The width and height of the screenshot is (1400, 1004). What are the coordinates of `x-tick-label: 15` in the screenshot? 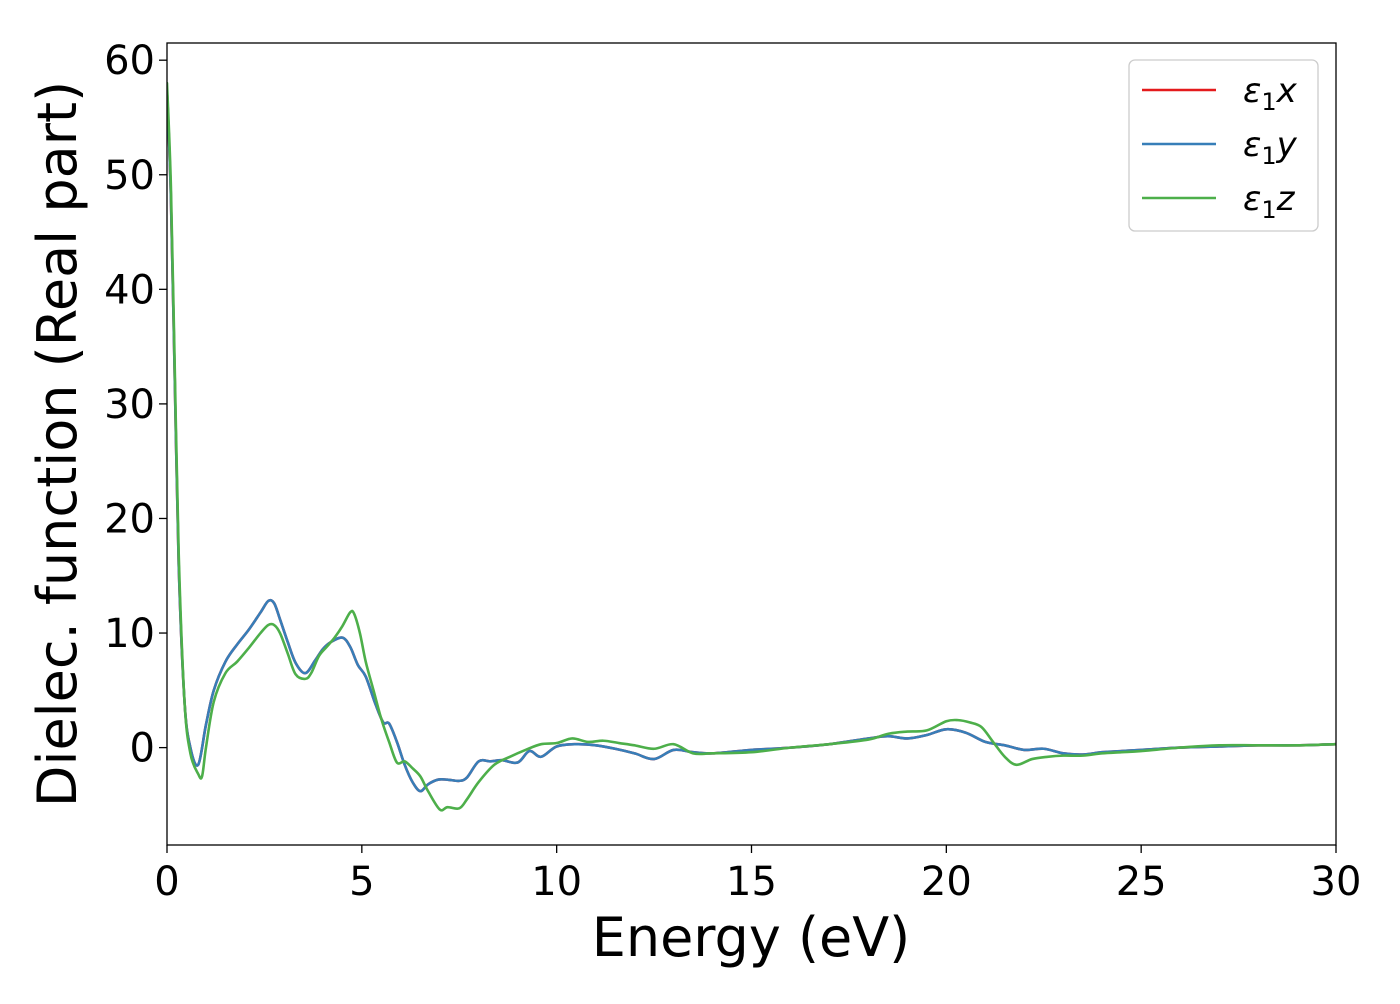 It's located at (751, 882).